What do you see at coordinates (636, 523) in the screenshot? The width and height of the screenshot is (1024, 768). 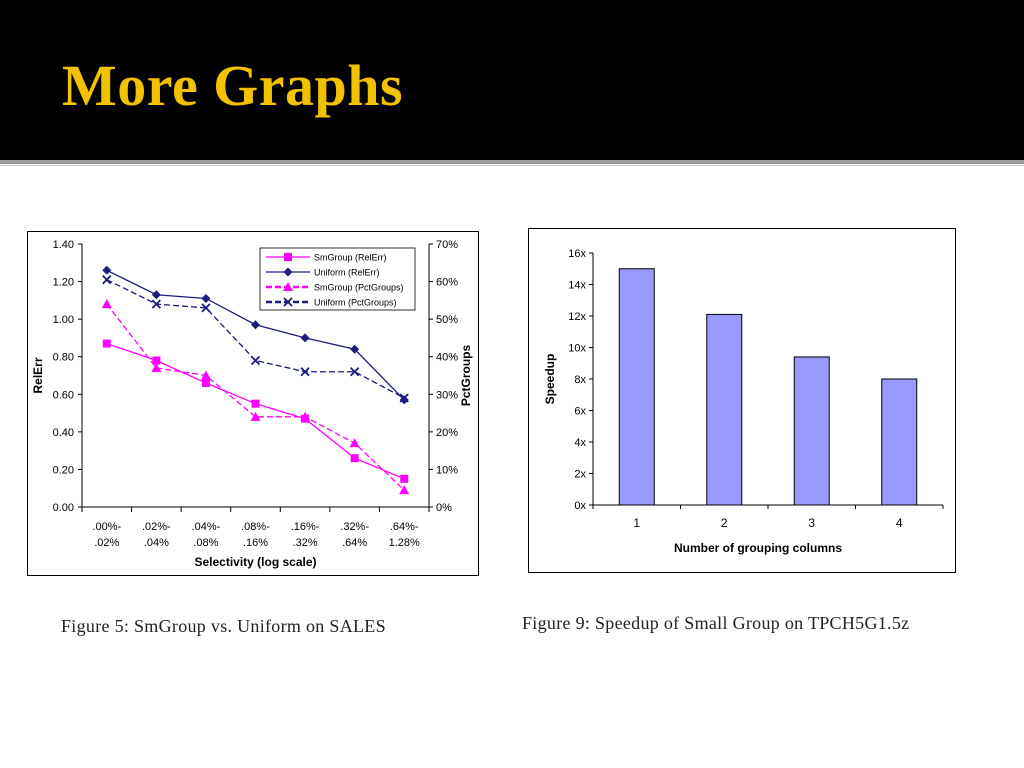 I see `x-tick-label: 1` at bounding box center [636, 523].